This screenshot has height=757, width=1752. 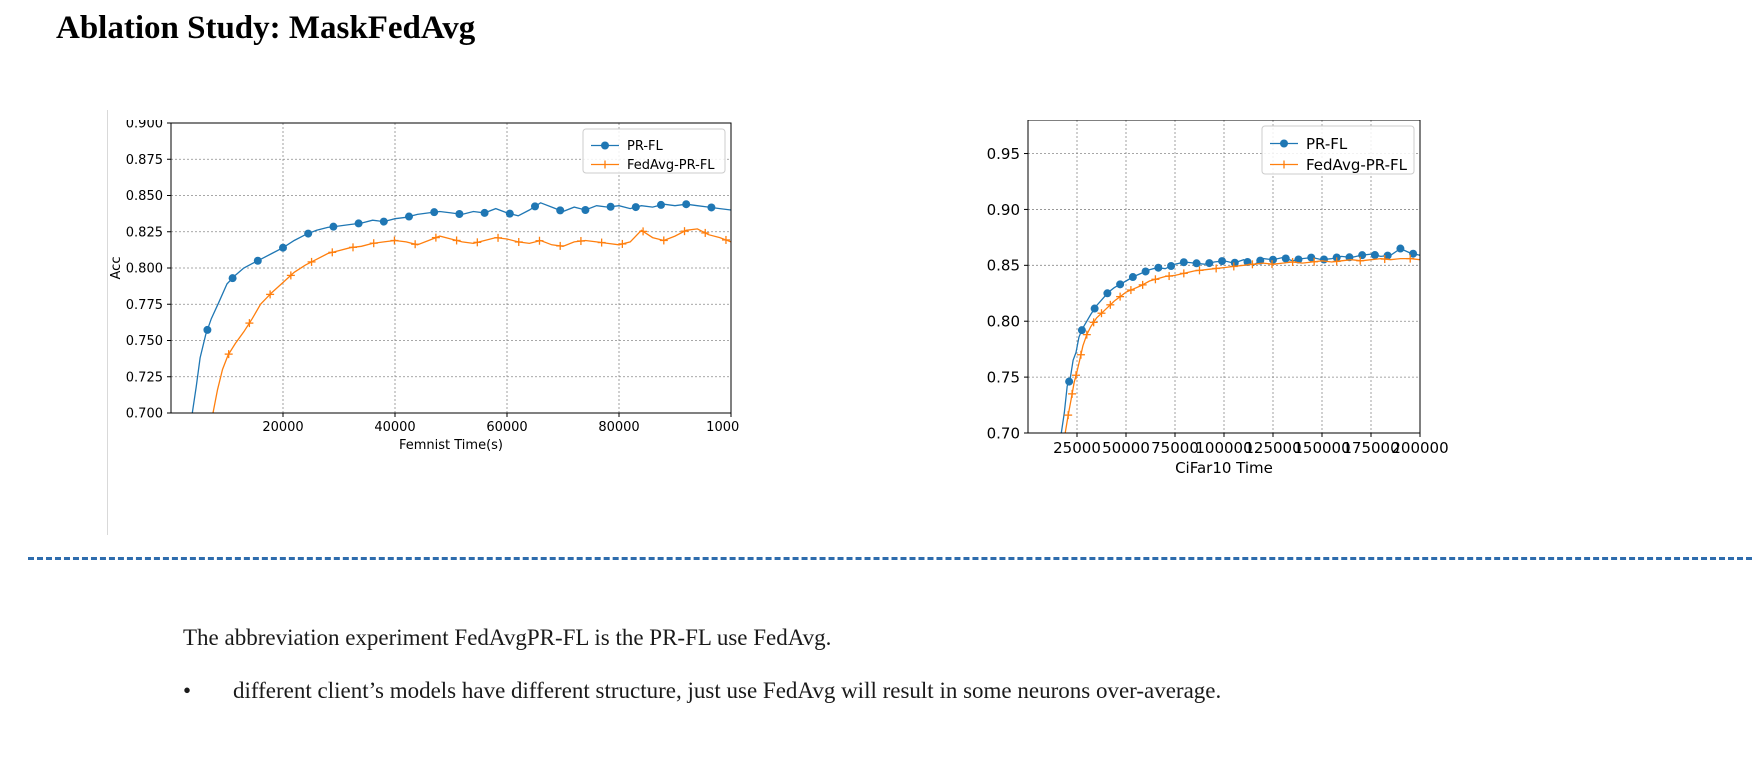 What do you see at coordinates (144, 414) in the screenshot?
I see `femnist-ytick-label: 0.700` at bounding box center [144, 414].